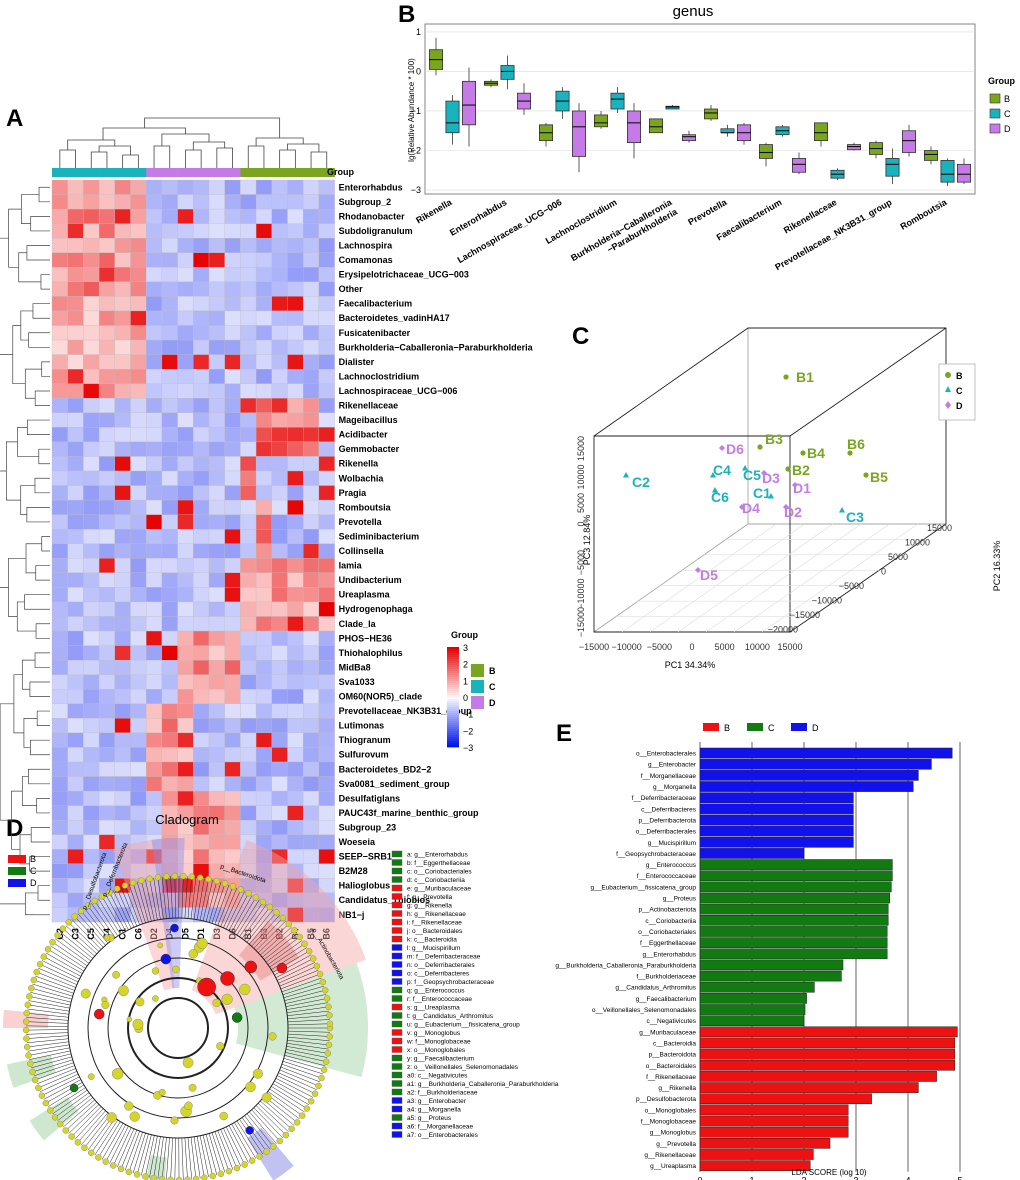 The width and height of the screenshot is (1020, 1180). Describe the element at coordinates (39, 340) in the screenshot. I see `row-branch` at that location.